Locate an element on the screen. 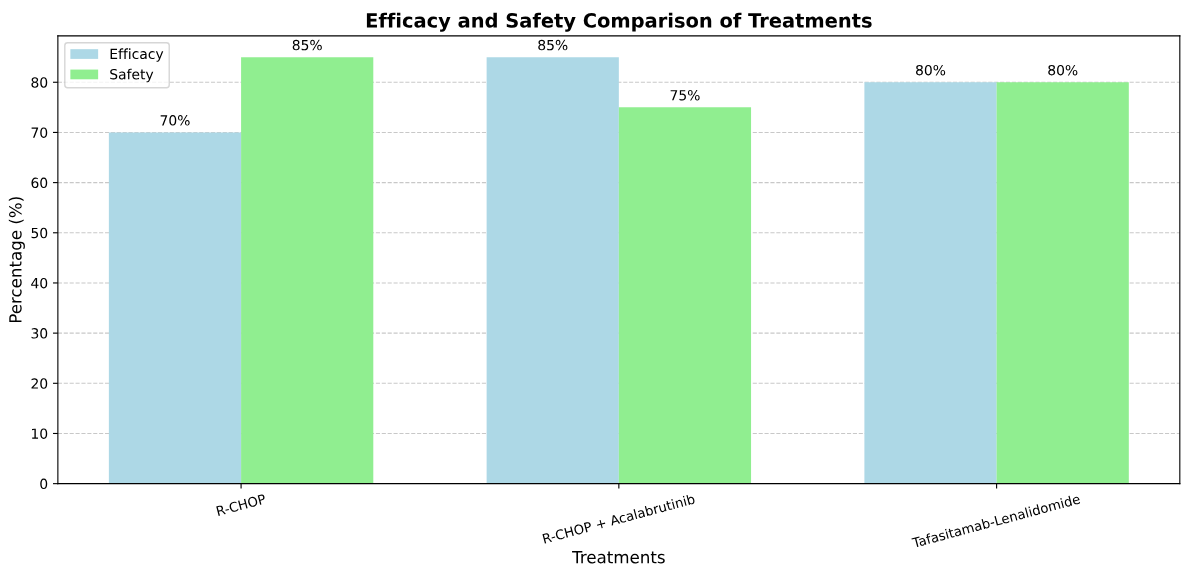 This screenshot has height=569, width=1181. y-tick-label: 60 is located at coordinates (39, 183).